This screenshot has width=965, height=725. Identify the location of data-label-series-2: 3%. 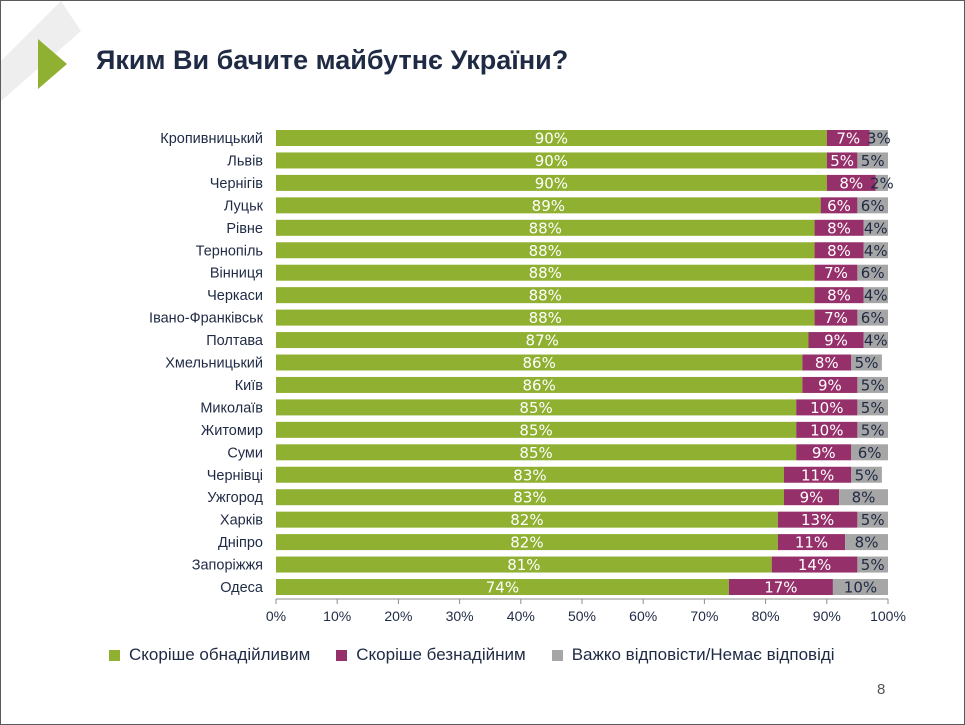
(879, 139).